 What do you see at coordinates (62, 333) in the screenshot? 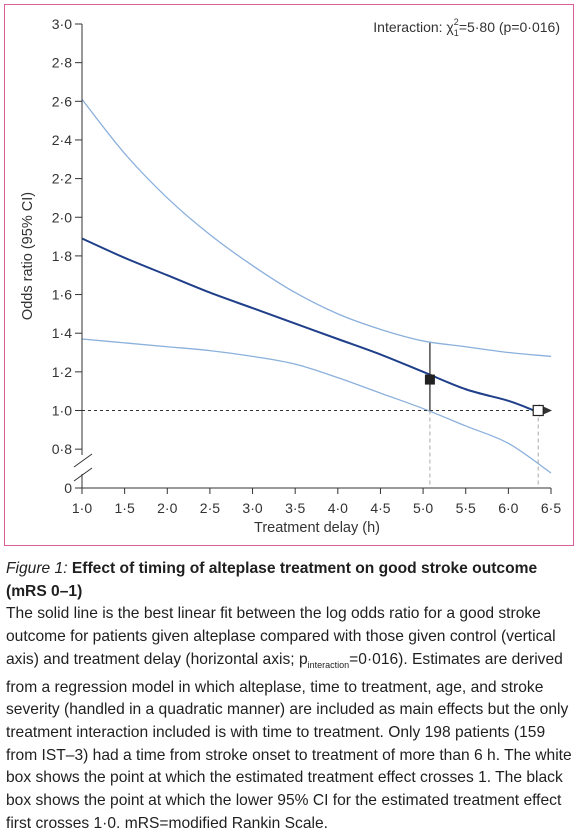
I see `y-tick-label: 1·4` at bounding box center [62, 333].